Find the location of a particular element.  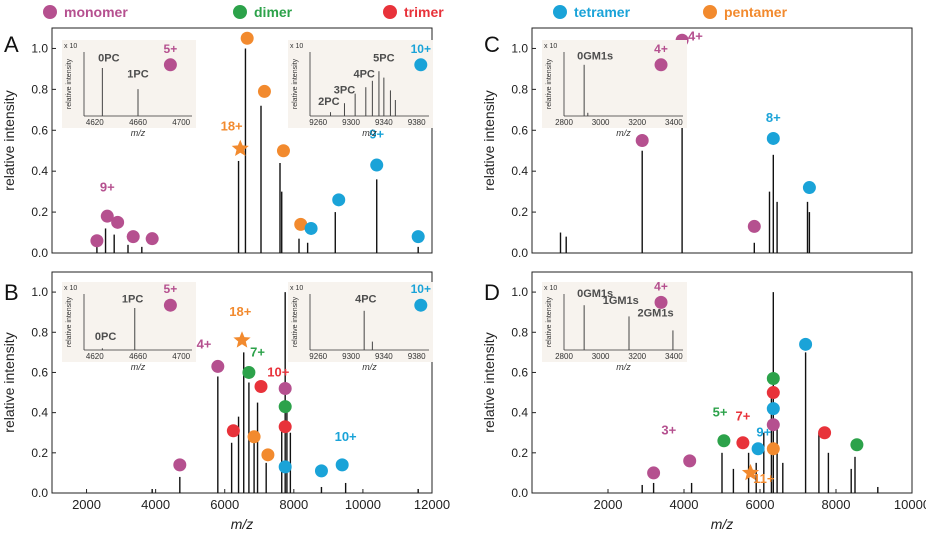

inset-species-label: 1GM1s is located at coordinates (621, 301).